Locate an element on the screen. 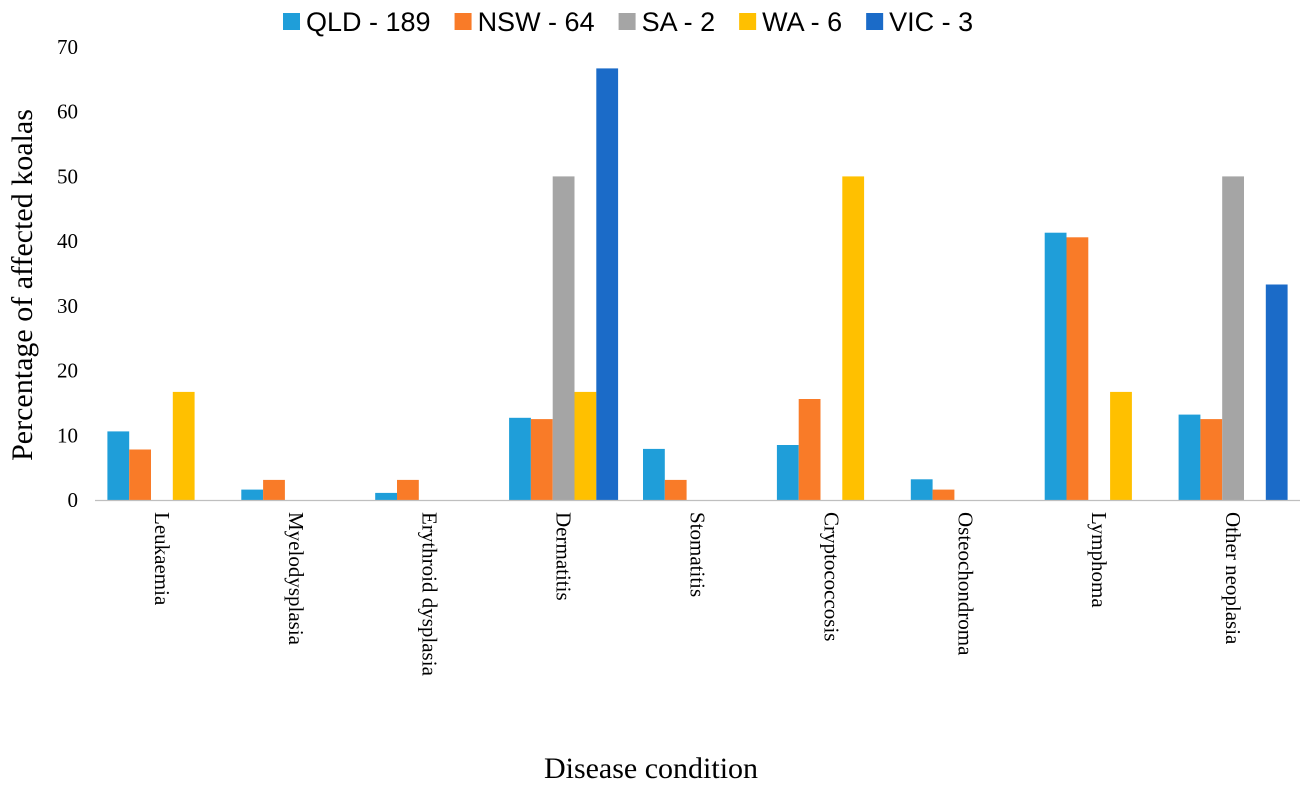  y-tick-label: 30 is located at coordinates (67, 306).